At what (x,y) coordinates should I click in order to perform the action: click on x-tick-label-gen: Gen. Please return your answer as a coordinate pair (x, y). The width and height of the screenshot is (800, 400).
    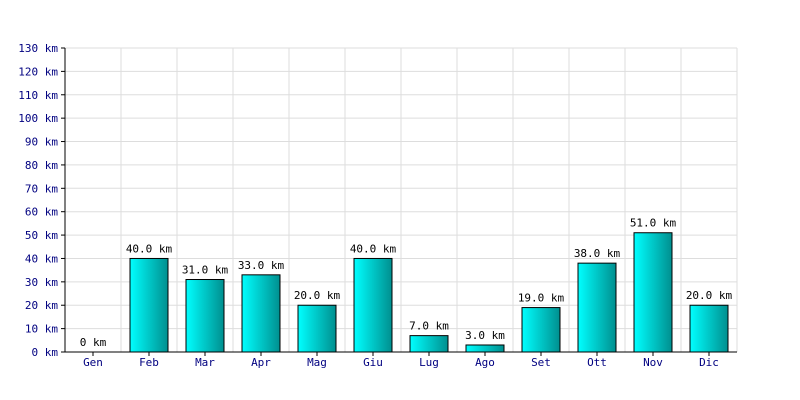
    Looking at the image, I should click on (93, 362).